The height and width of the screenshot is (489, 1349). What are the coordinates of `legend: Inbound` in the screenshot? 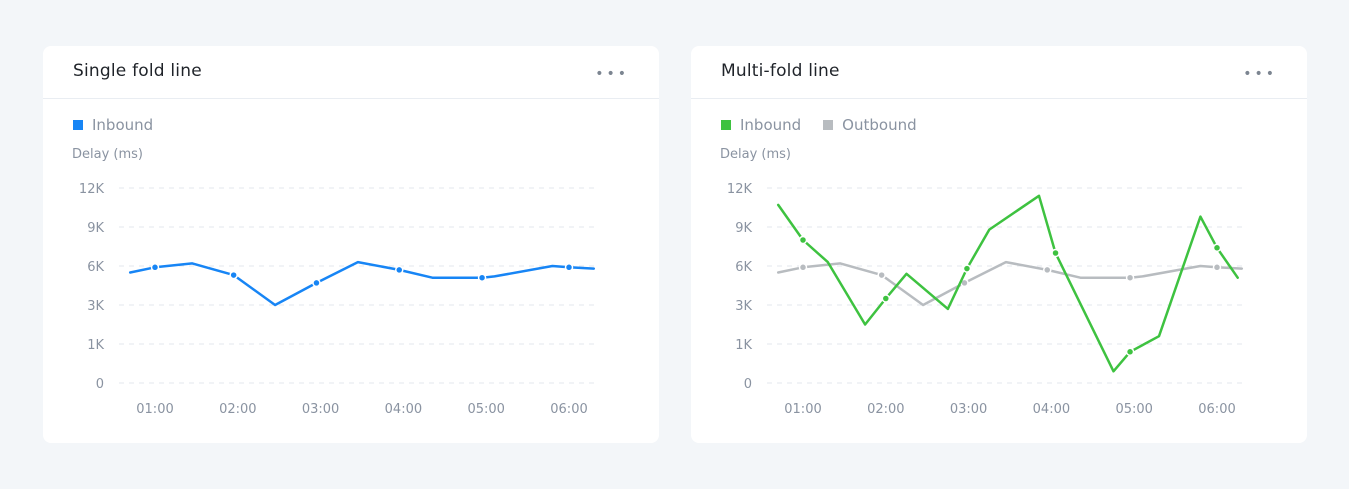 It's located at (113, 125).